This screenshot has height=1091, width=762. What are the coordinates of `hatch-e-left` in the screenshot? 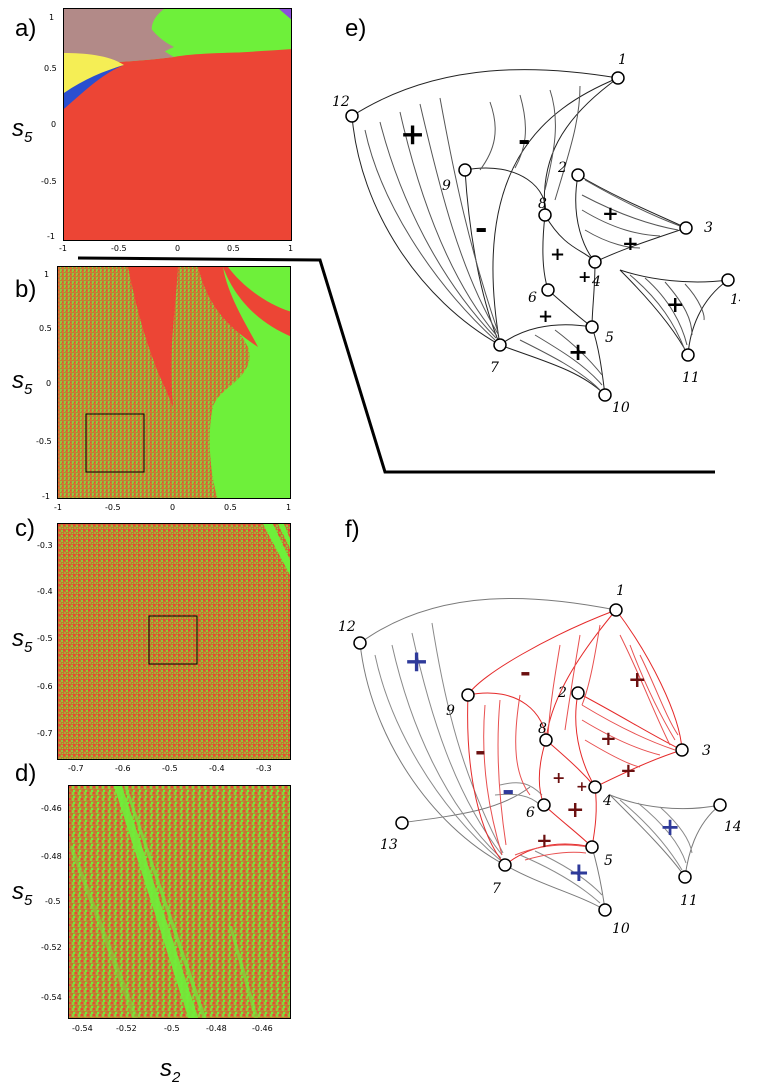 It's located at (431, 219).